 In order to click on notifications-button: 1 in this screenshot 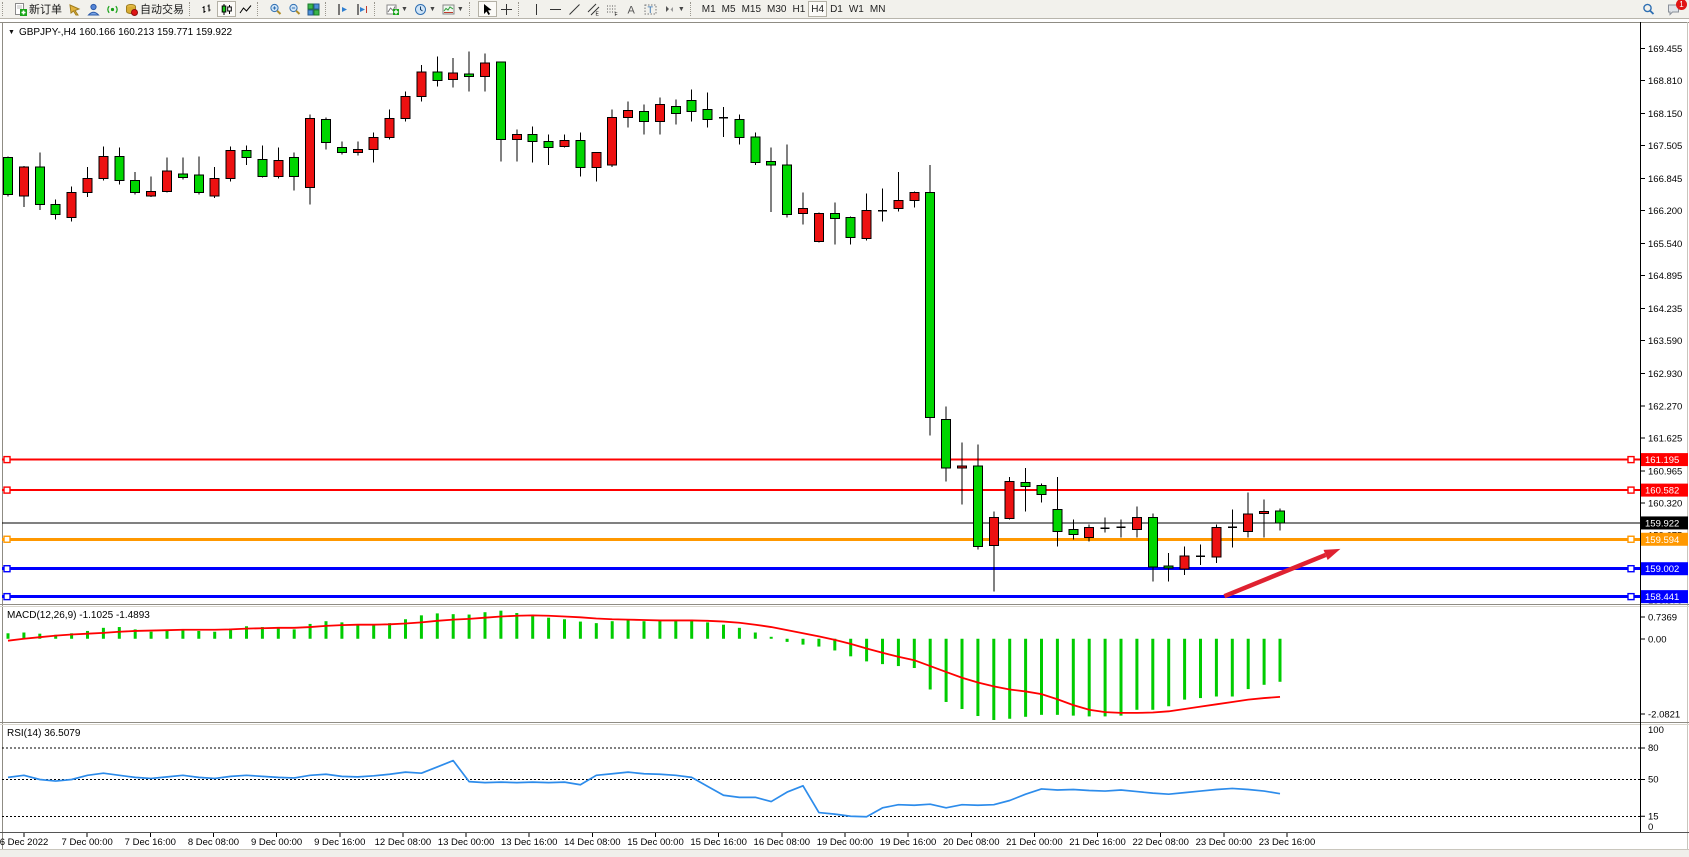, I will do `click(1675, 8)`.